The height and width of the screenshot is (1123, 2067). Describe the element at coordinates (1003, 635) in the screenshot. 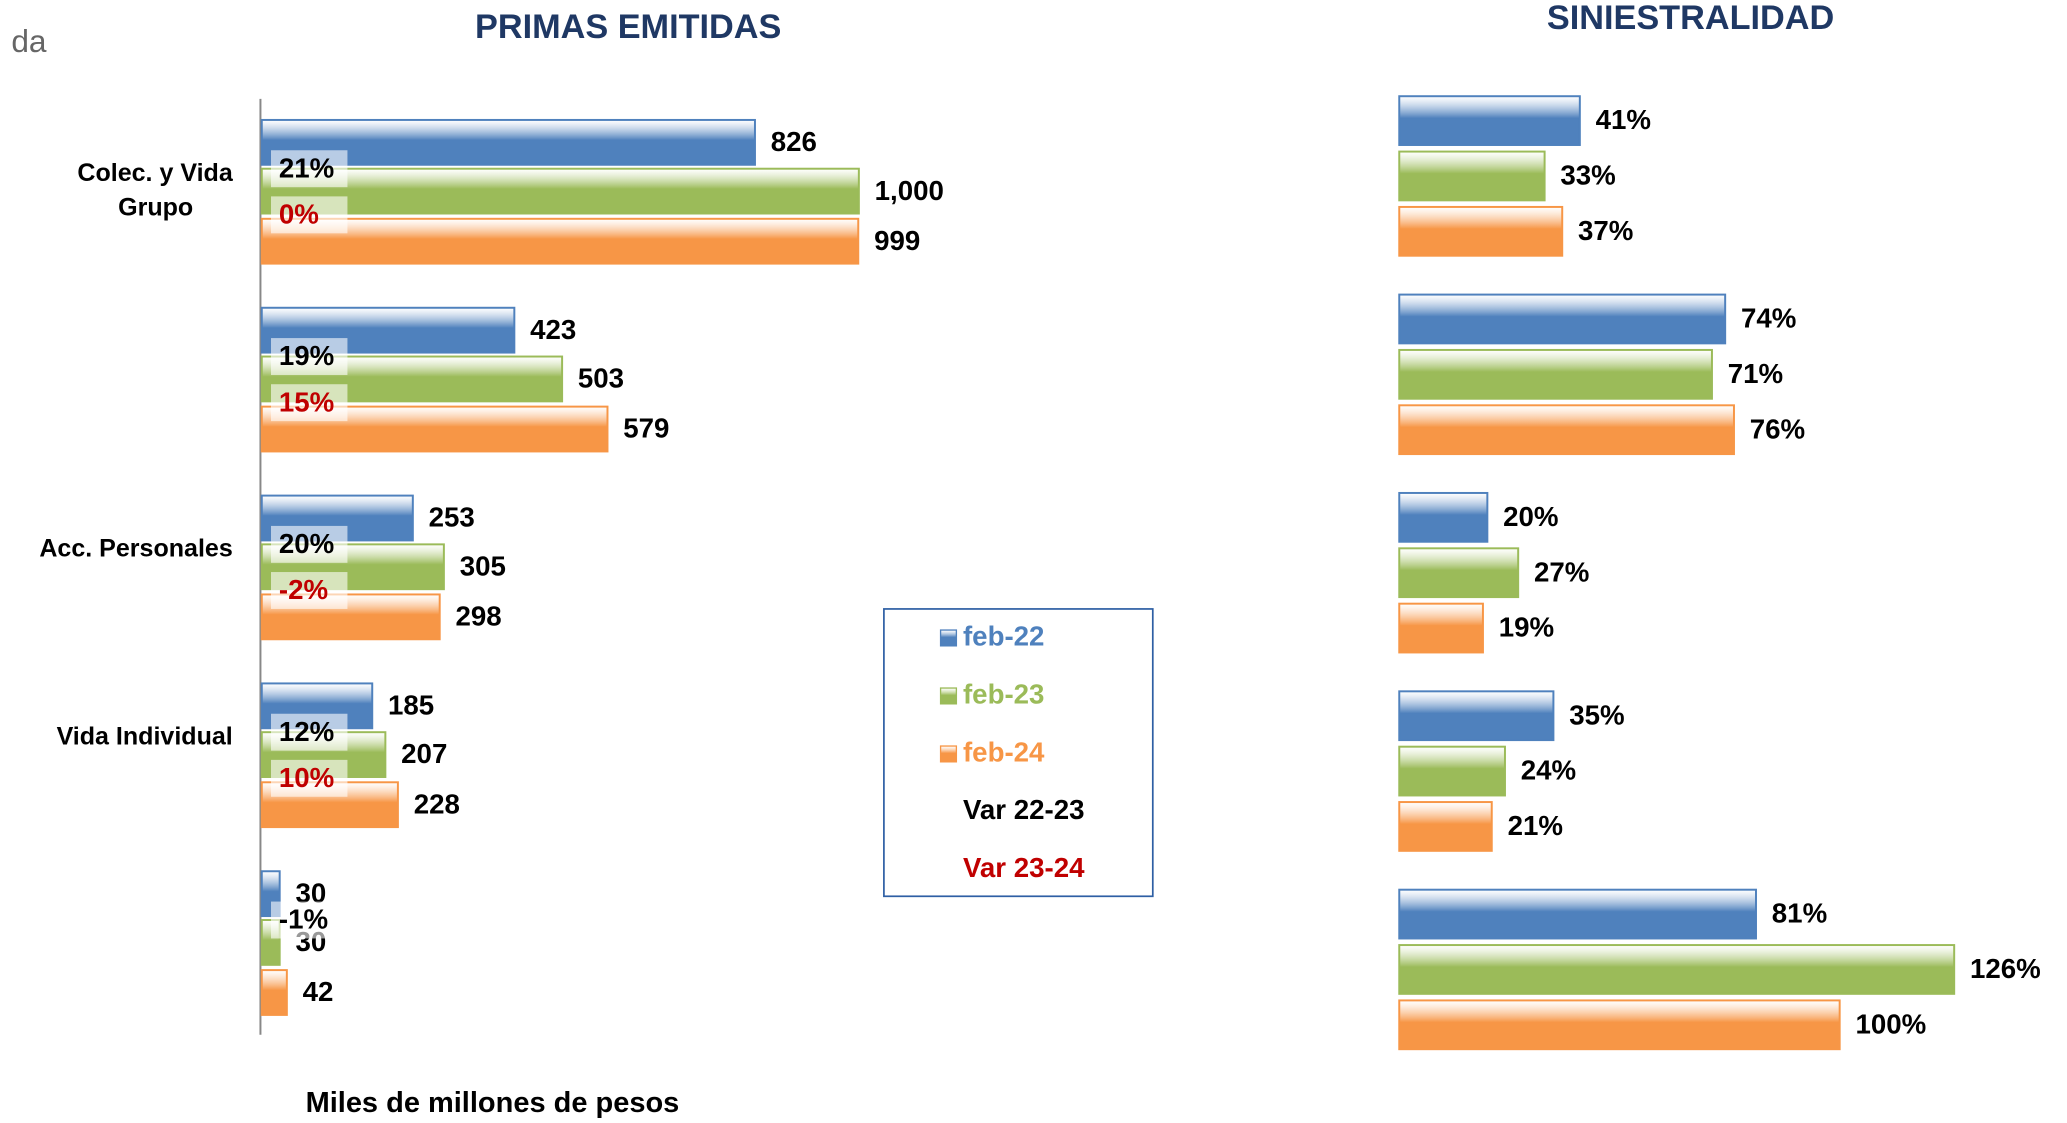

I see `legend-label: feb-22` at that location.